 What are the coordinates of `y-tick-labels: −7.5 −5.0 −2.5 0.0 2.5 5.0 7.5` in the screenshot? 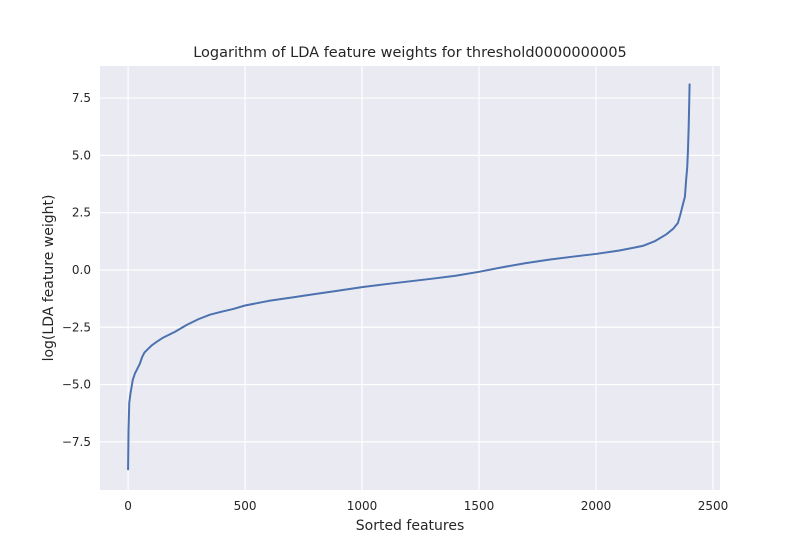 It's located at (76, 270).